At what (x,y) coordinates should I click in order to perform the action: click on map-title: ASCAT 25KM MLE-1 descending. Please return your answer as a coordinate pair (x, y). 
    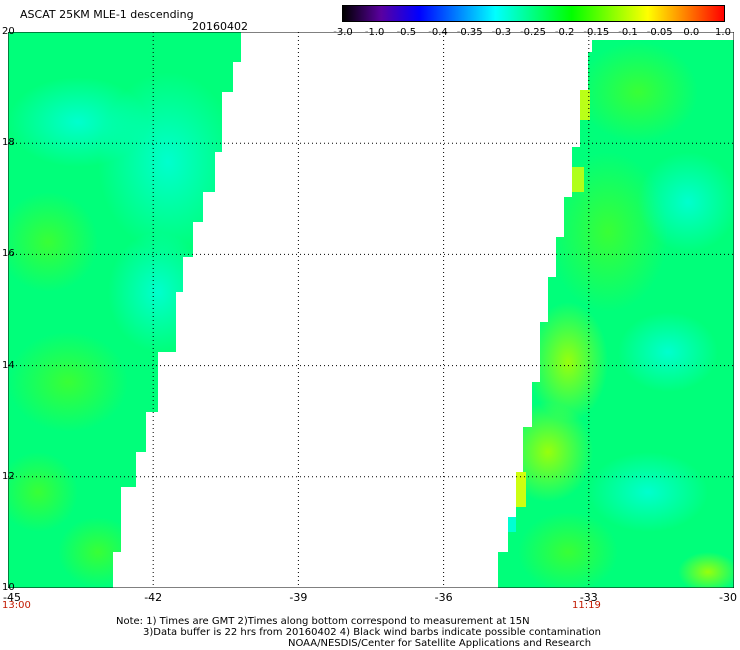
    Looking at the image, I should click on (107, 14).